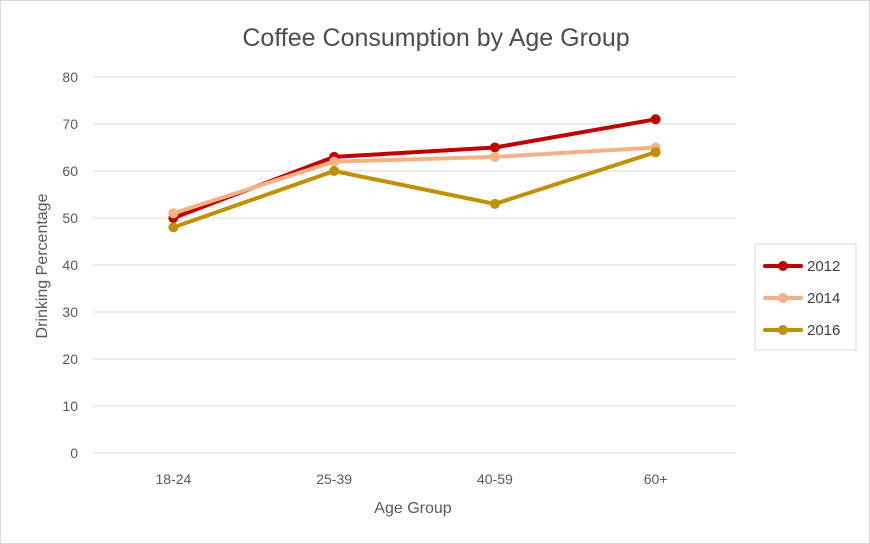 The height and width of the screenshot is (544, 870). Describe the element at coordinates (412, 508) in the screenshot. I see `x-axis-title: Age Group` at that location.